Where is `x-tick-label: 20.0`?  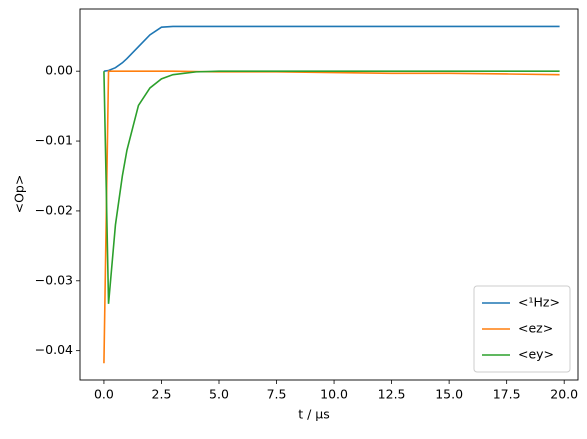
x-tick-label: 20.0 is located at coordinates (564, 394).